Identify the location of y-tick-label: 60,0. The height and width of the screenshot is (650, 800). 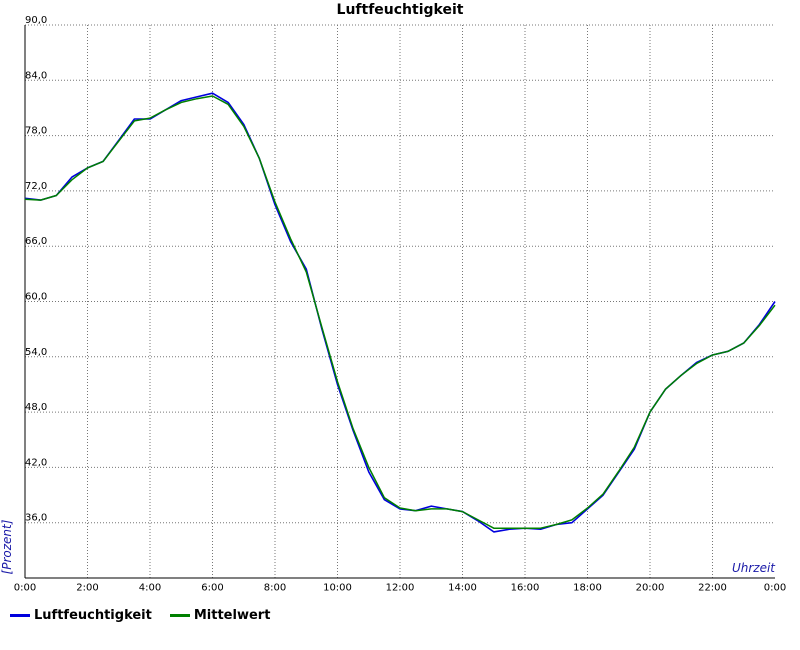
(36, 297).